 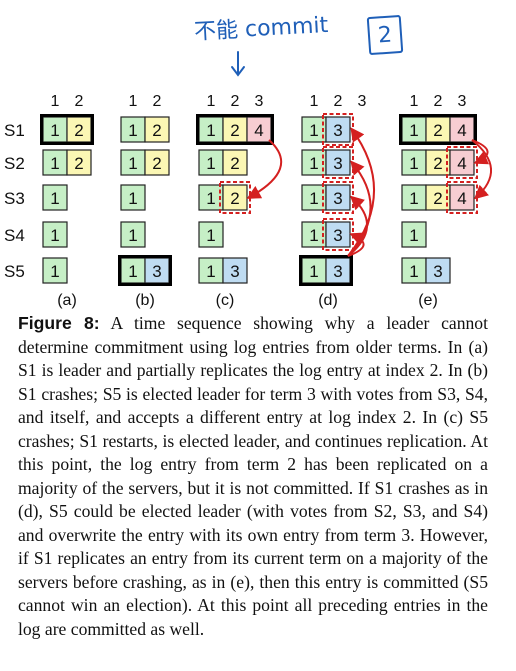 I want to click on log-entry-term-2-0-2: 4, so click(x=258, y=130).